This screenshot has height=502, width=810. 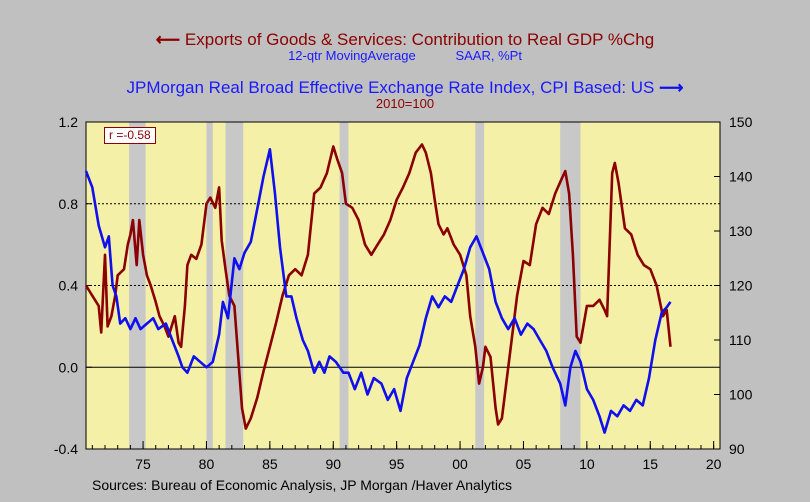 I want to click on x-tick-label: 20, so click(x=714, y=464).